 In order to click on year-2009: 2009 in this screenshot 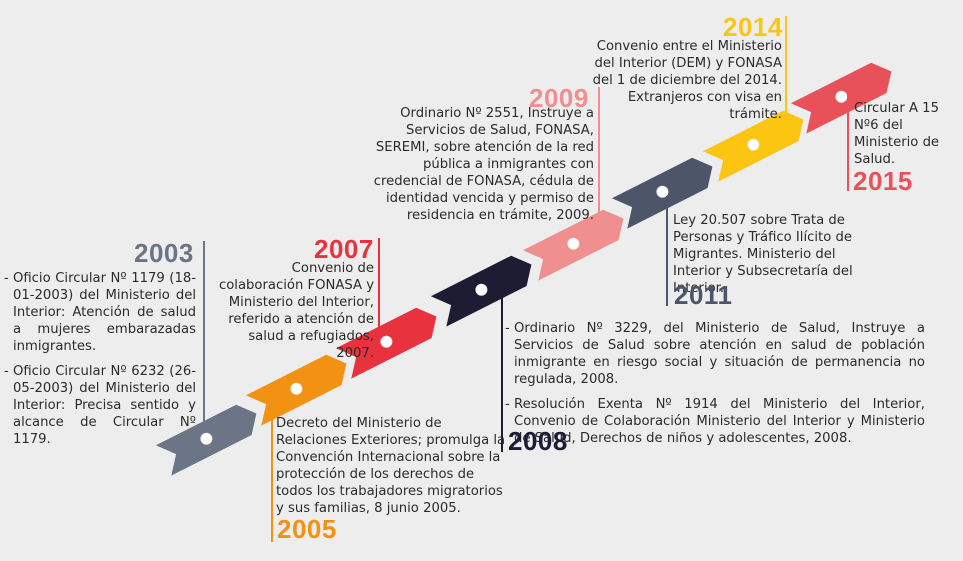, I will do `click(559, 98)`.